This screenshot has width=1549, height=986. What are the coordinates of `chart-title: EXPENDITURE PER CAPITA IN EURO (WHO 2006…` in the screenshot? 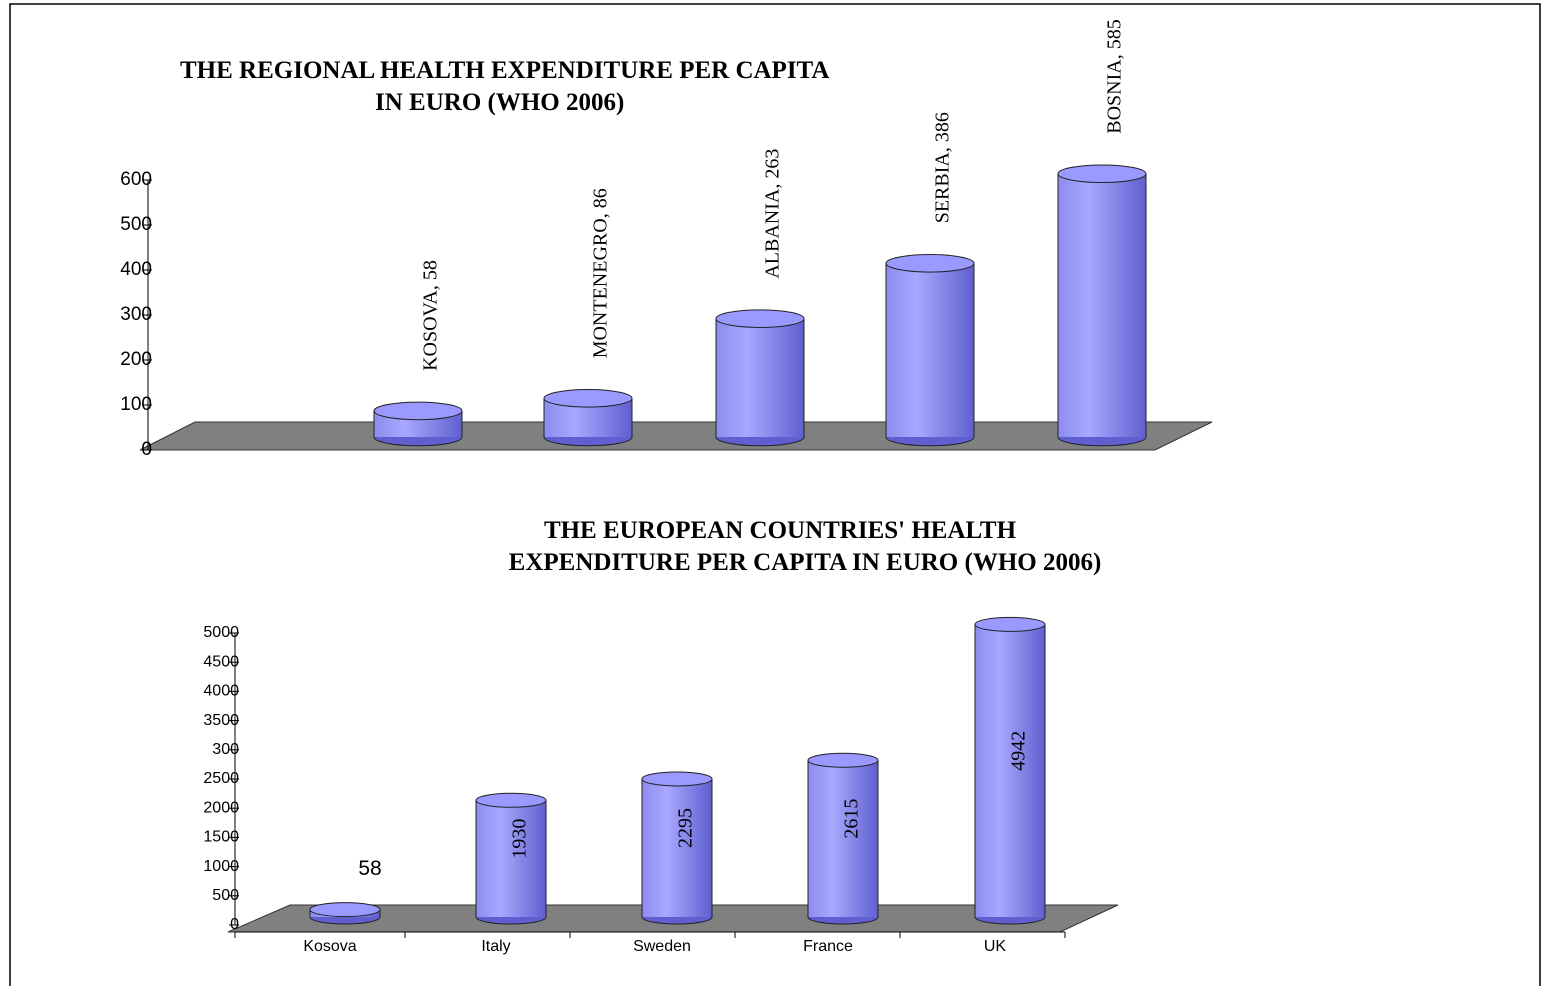 It's located at (805, 562).